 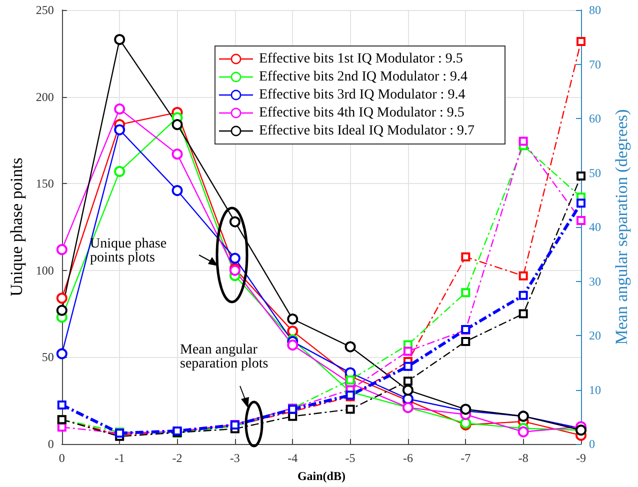 I want to click on y-tick-label: 50, so click(x=48, y=357).